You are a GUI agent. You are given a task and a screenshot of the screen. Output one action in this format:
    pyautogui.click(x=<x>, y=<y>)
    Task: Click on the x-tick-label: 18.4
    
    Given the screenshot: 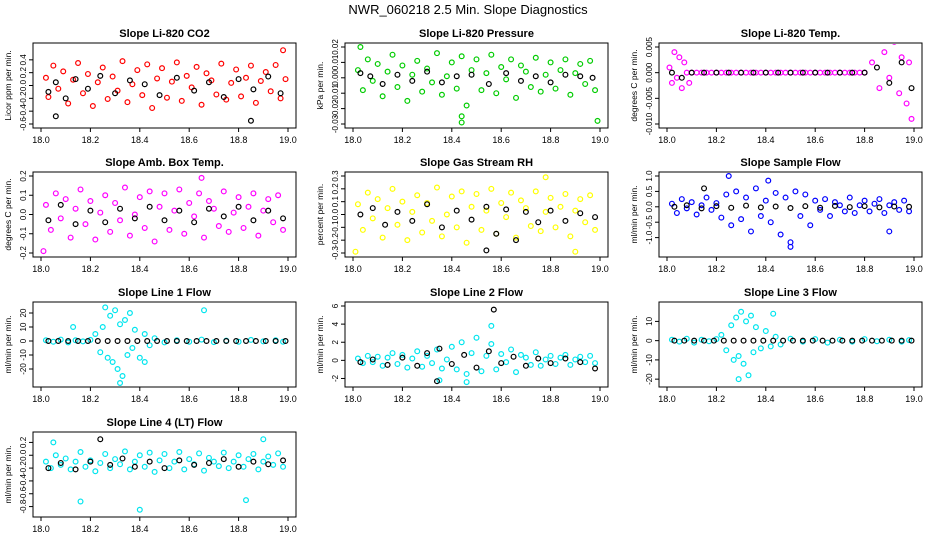 What is the action you would take?
    pyautogui.click(x=452, y=399)
    